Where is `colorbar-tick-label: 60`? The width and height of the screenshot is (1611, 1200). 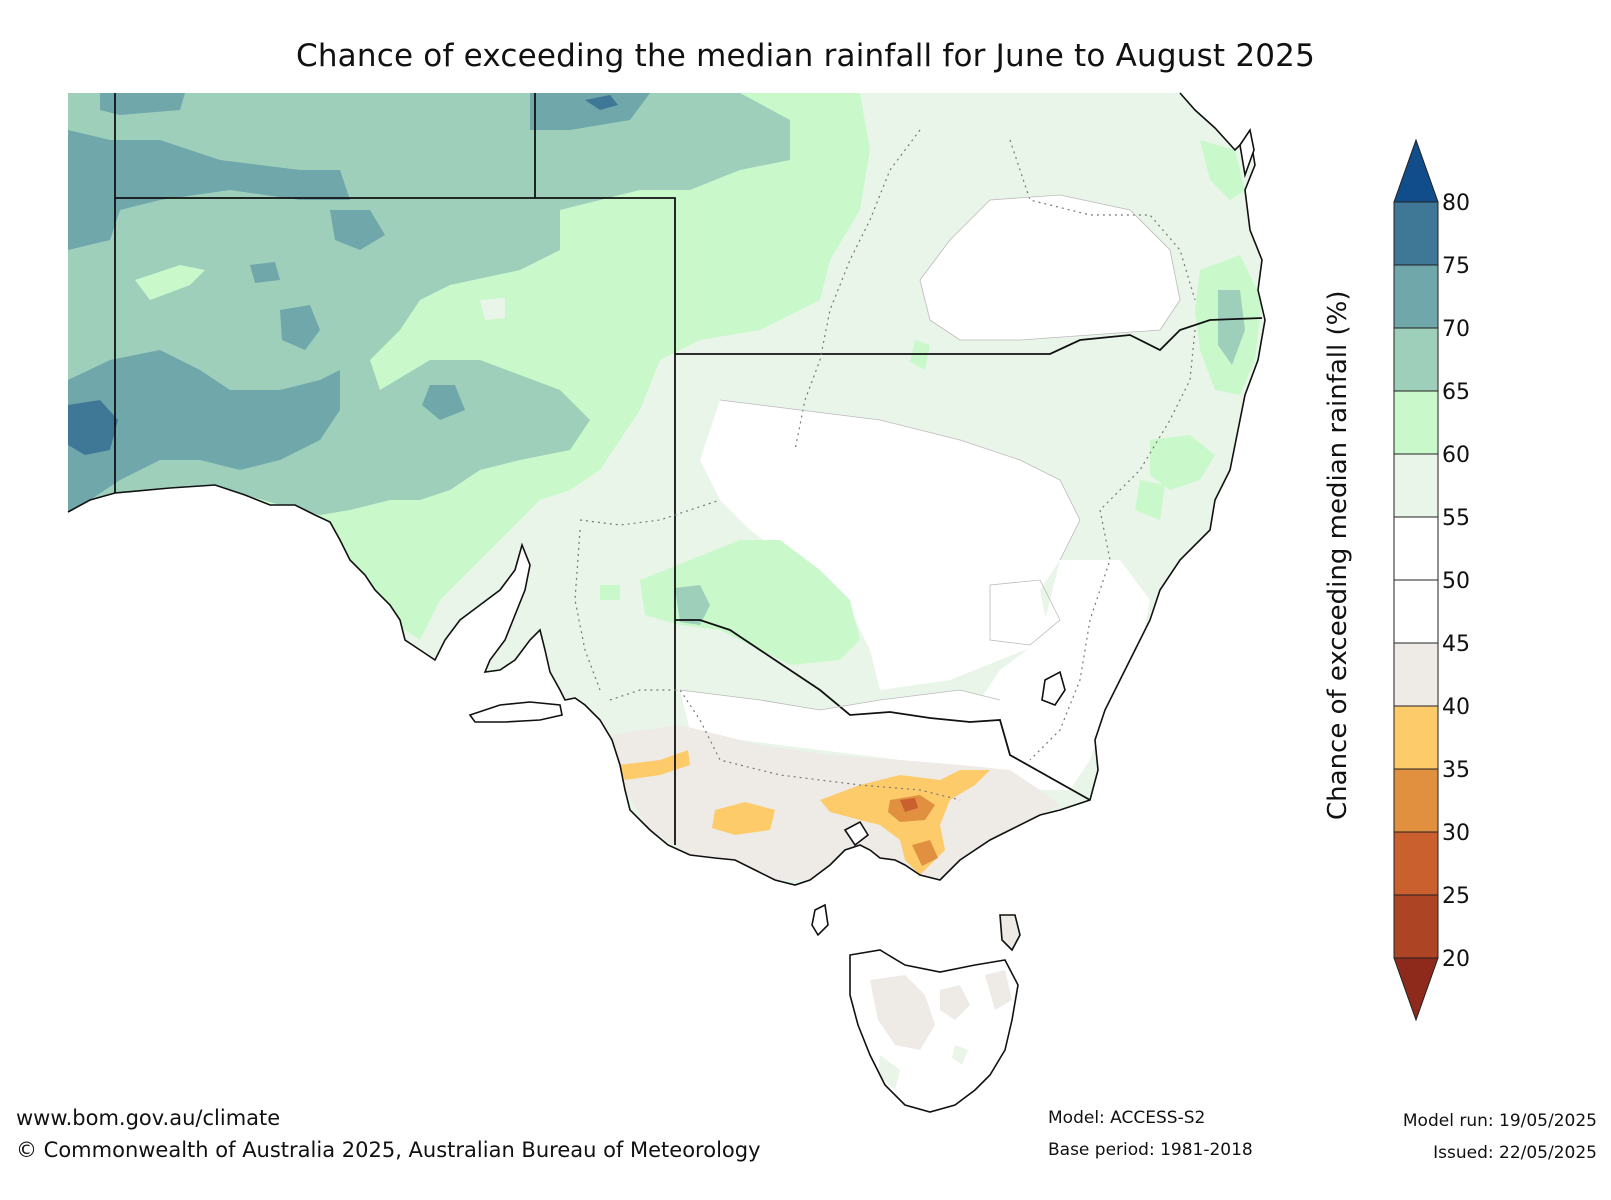
colorbar-tick-label: 60 is located at coordinates (1456, 455).